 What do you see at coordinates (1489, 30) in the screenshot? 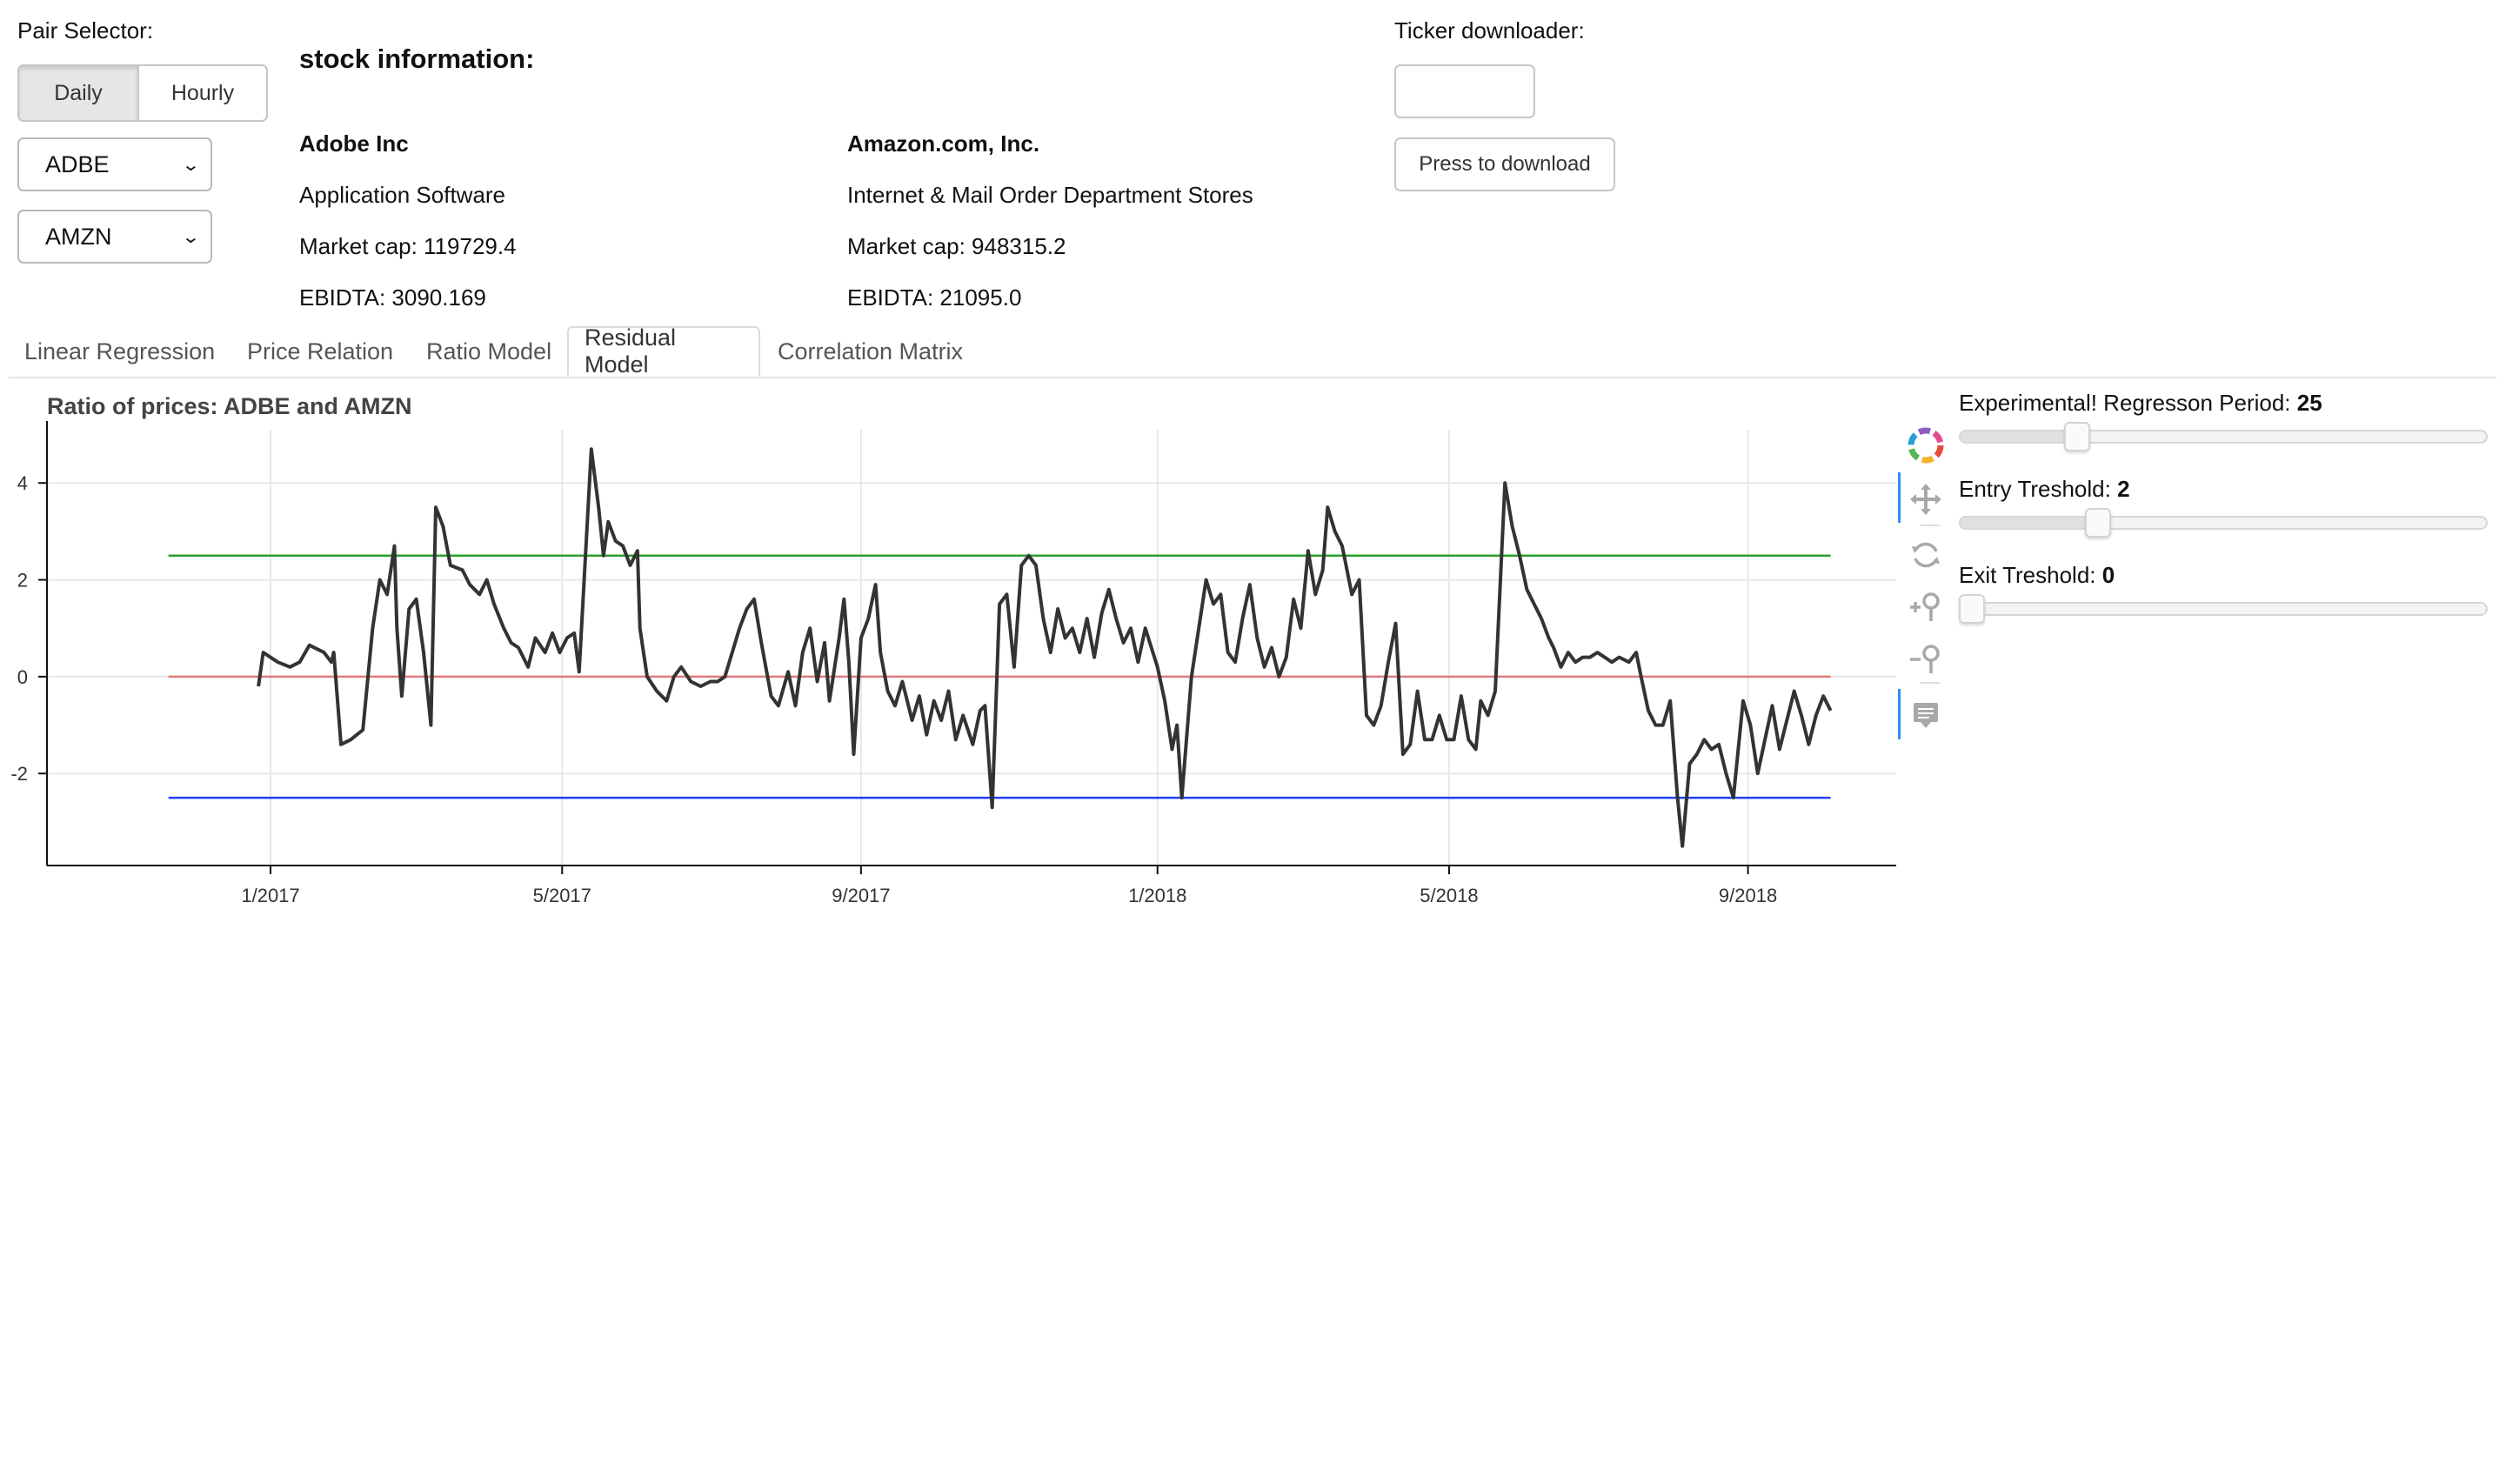
I see `ticker-downloader-label: Ticker downloader:` at bounding box center [1489, 30].